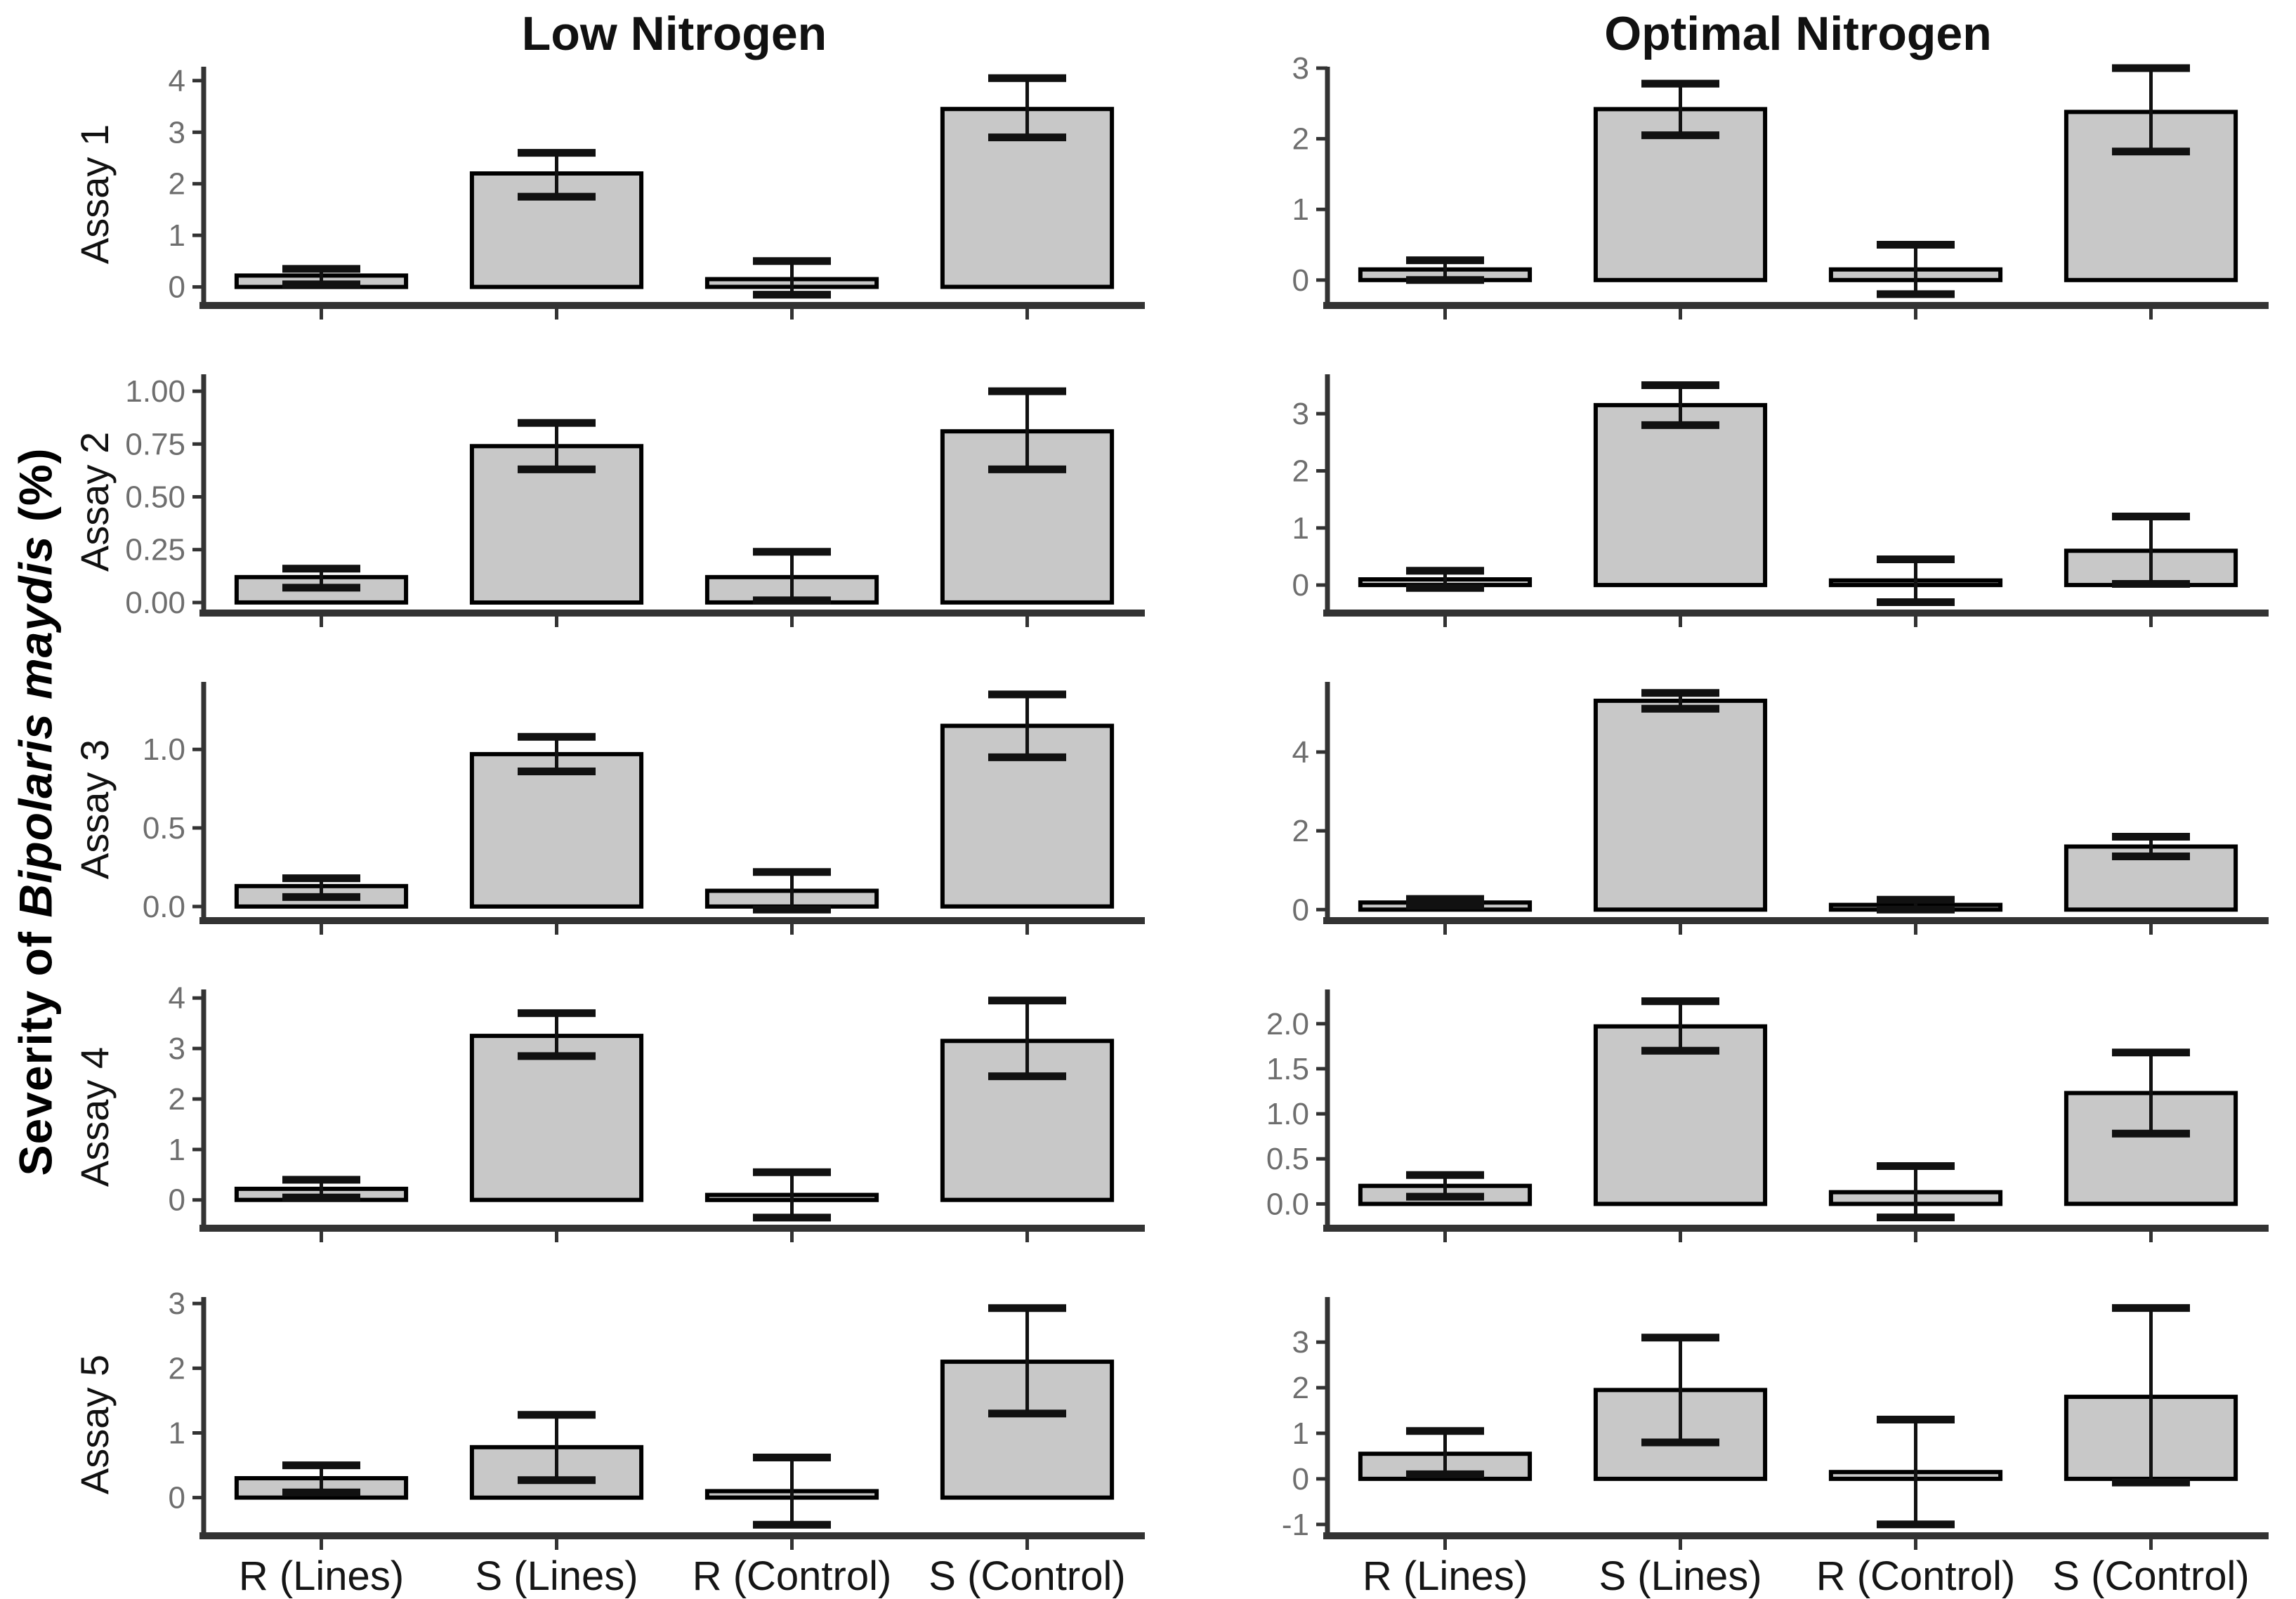 The width and height of the screenshot is (2296, 1599). I want to click on chart-panel-assay4-optimal: 0.0 0.5 1.0 1.5 2.0, so click(1756, 1116).